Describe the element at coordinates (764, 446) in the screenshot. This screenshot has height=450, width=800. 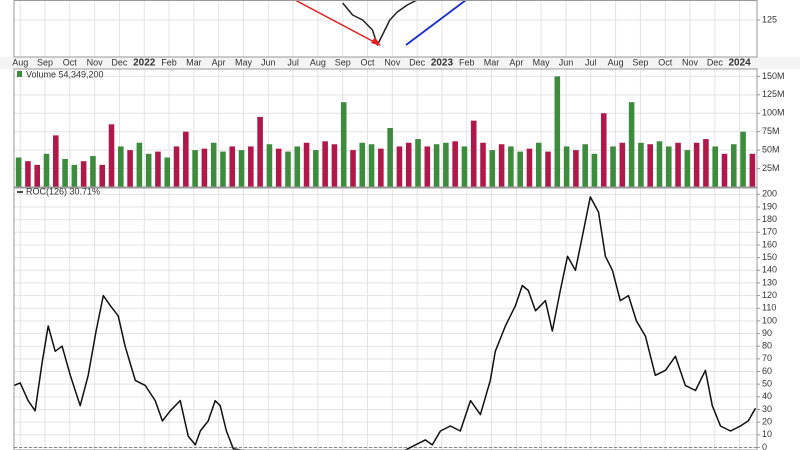
I see `y-tick-label: 0` at that location.